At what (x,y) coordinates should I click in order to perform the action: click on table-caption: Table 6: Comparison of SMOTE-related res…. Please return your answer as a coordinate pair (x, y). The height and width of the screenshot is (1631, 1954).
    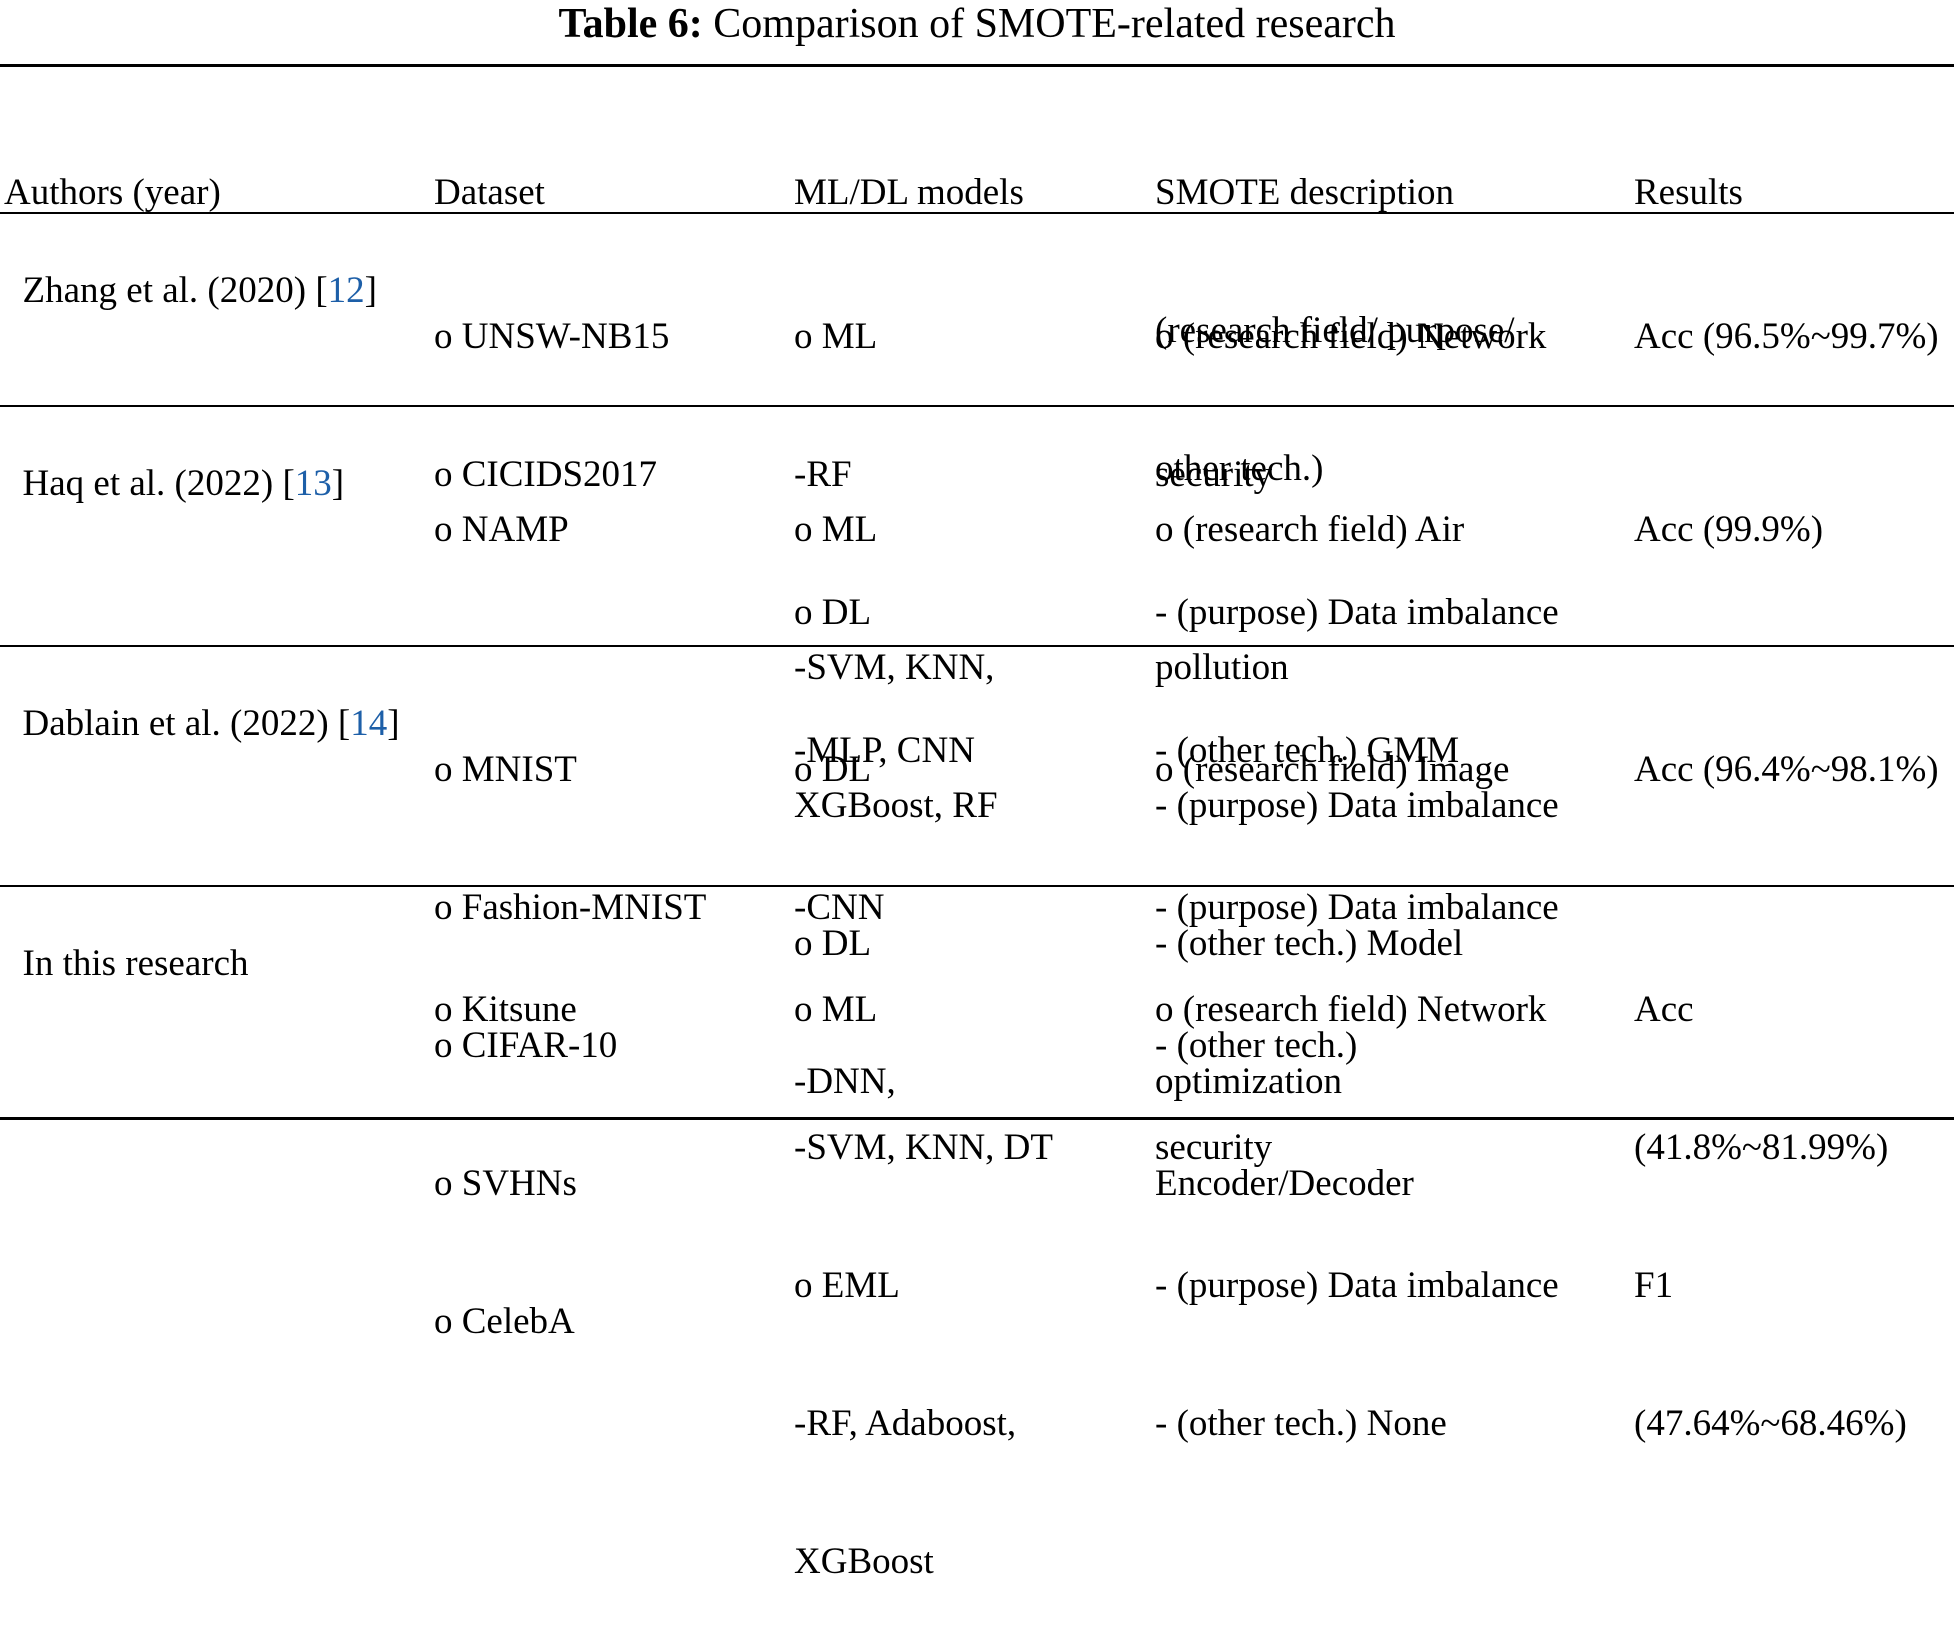
    Looking at the image, I should click on (977, 24).